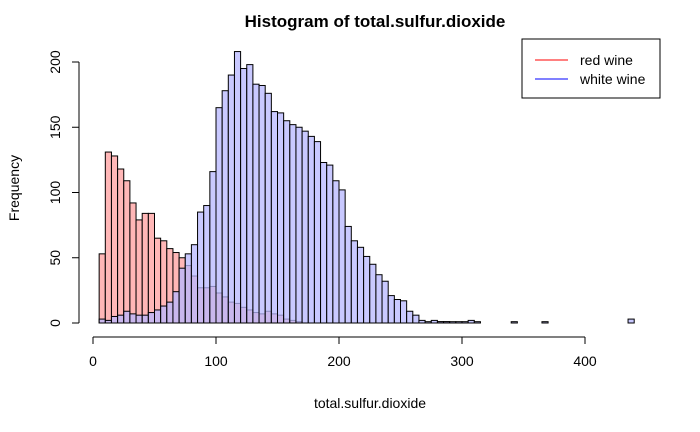 The height and width of the screenshot is (432, 700). What do you see at coordinates (216, 361) in the screenshot?
I see `x-tick-label-1: 100` at bounding box center [216, 361].